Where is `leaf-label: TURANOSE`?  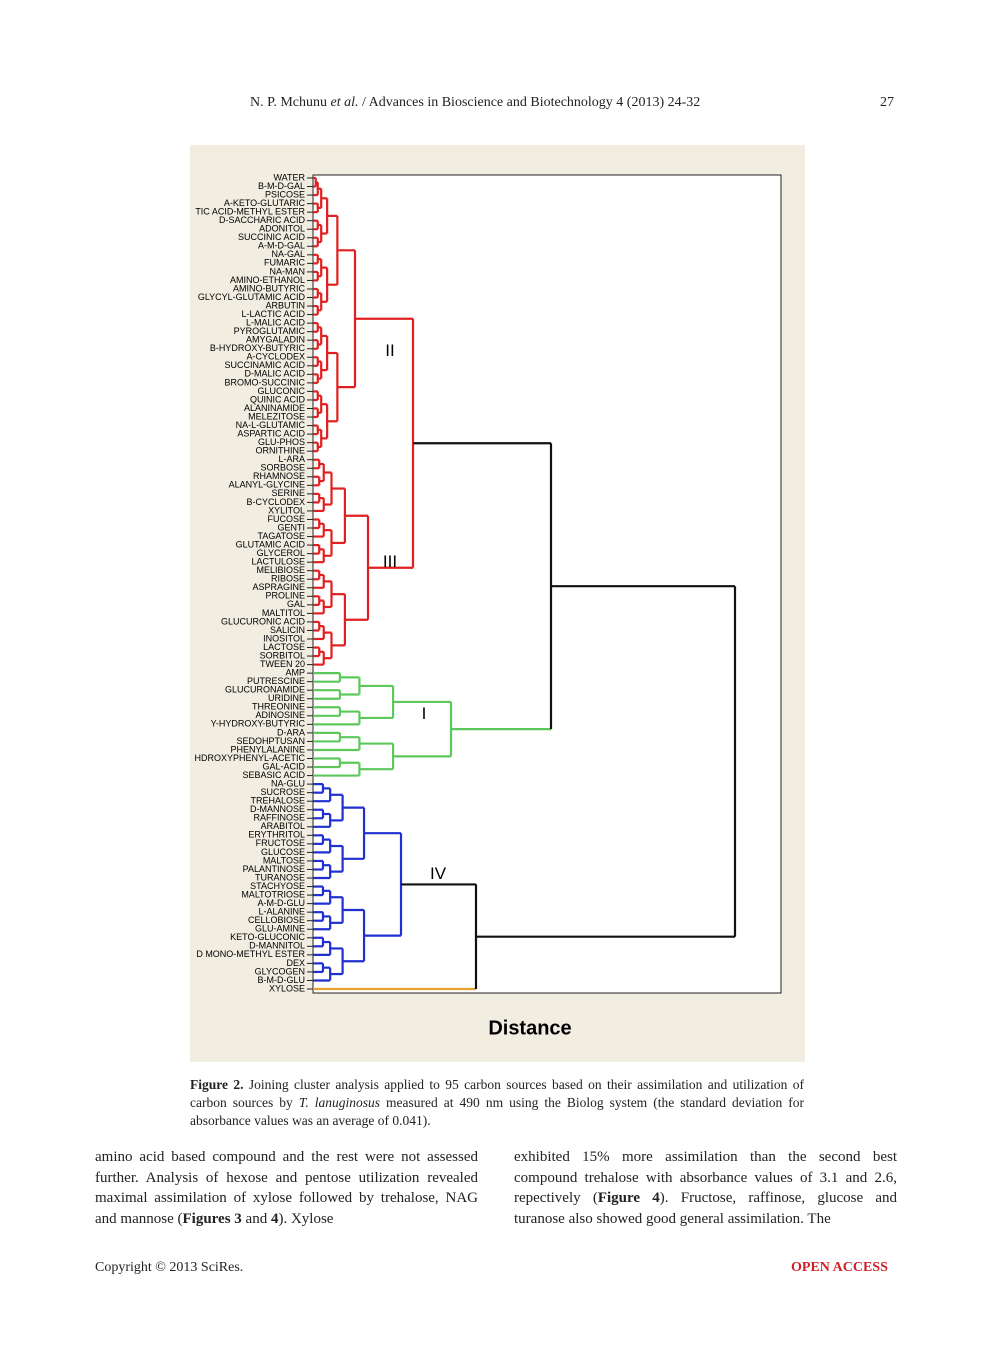 leaf-label: TURANOSE is located at coordinates (280, 877).